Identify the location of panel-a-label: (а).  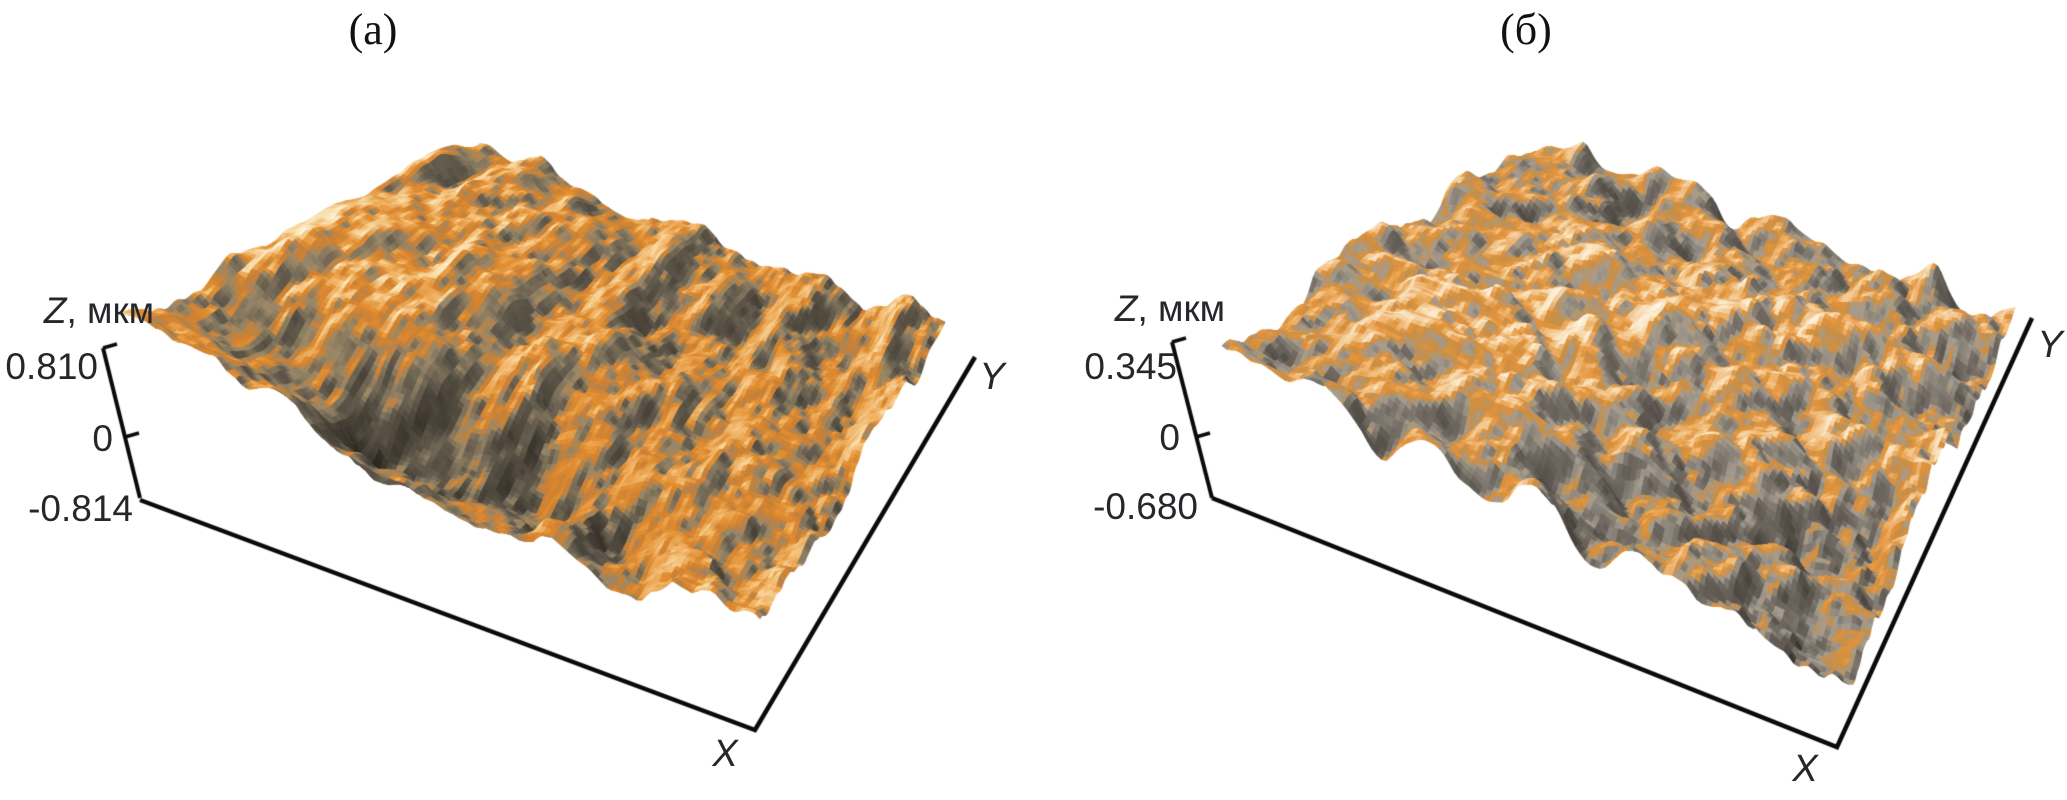
(373, 29).